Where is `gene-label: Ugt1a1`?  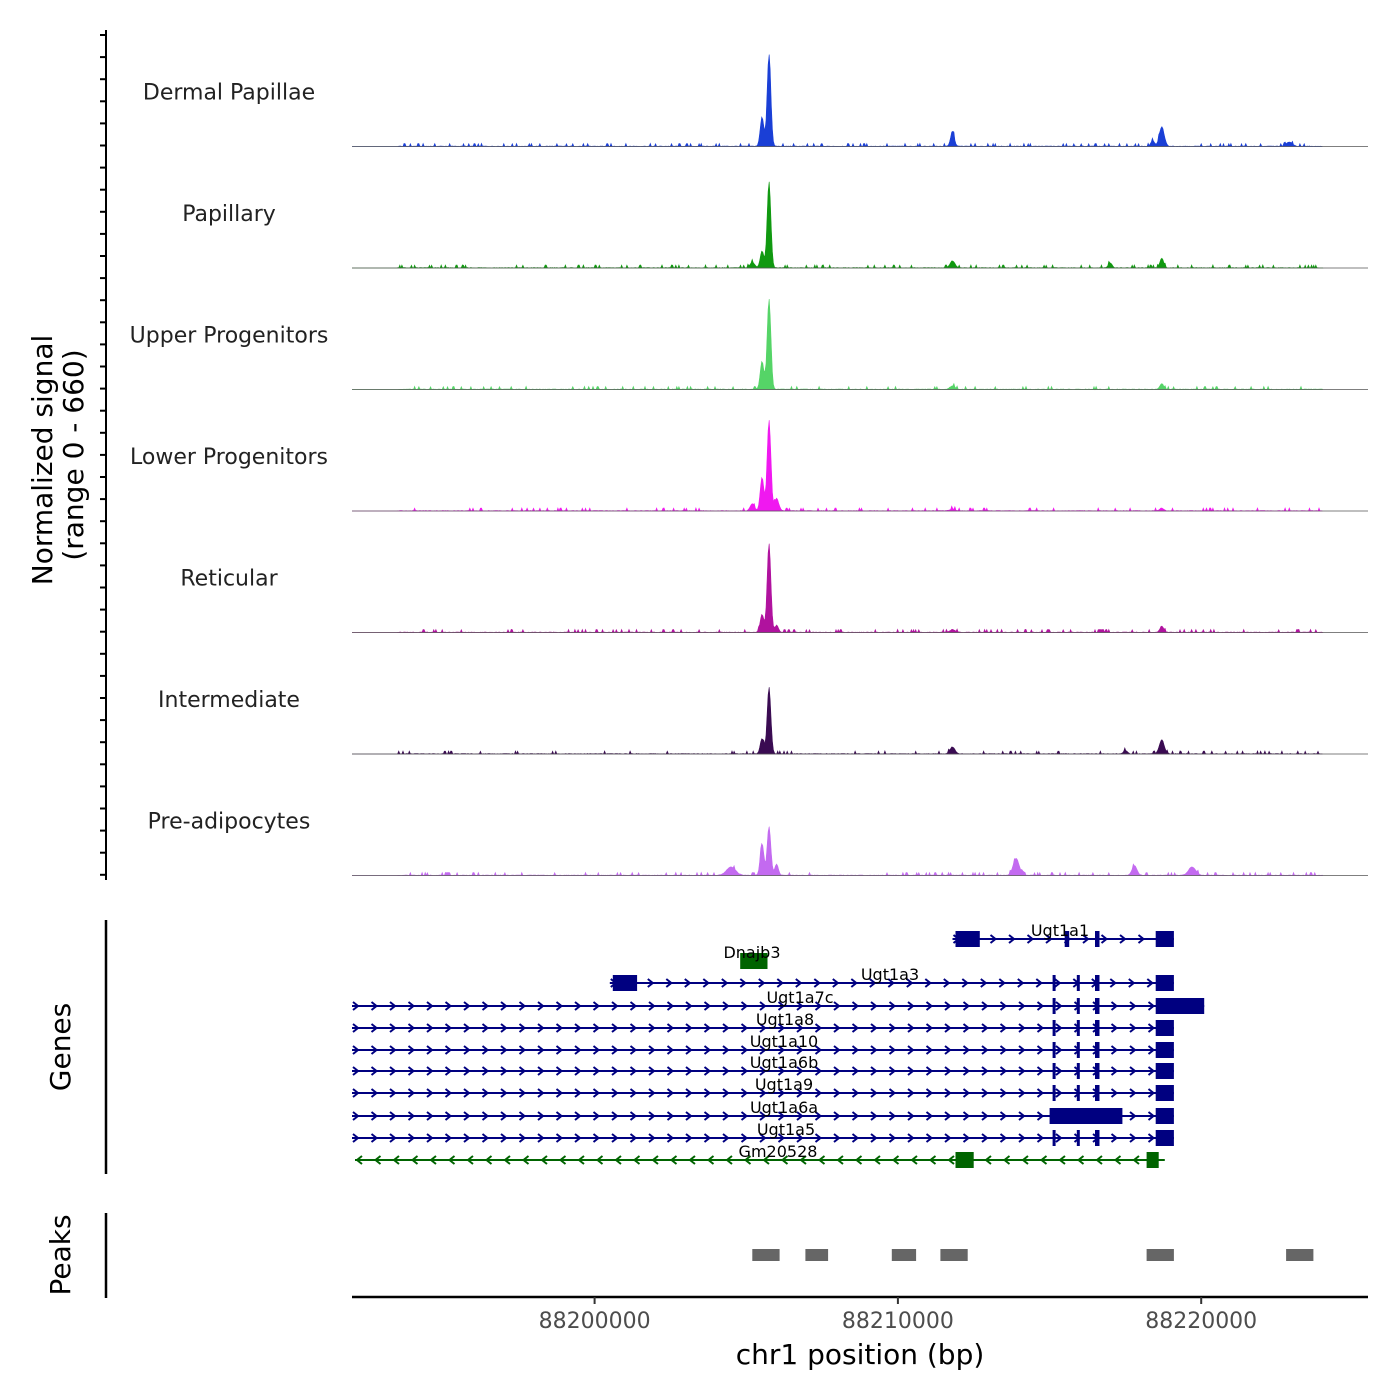
gene-label: Ugt1a1 is located at coordinates (1060, 930).